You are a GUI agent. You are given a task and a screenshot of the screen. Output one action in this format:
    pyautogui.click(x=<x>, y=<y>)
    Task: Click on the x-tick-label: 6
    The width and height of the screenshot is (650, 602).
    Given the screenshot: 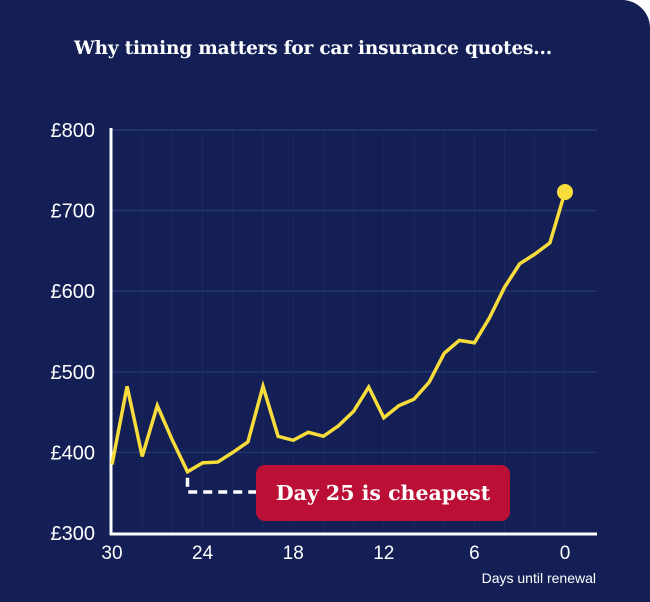 What is the action you would take?
    pyautogui.click(x=474, y=553)
    